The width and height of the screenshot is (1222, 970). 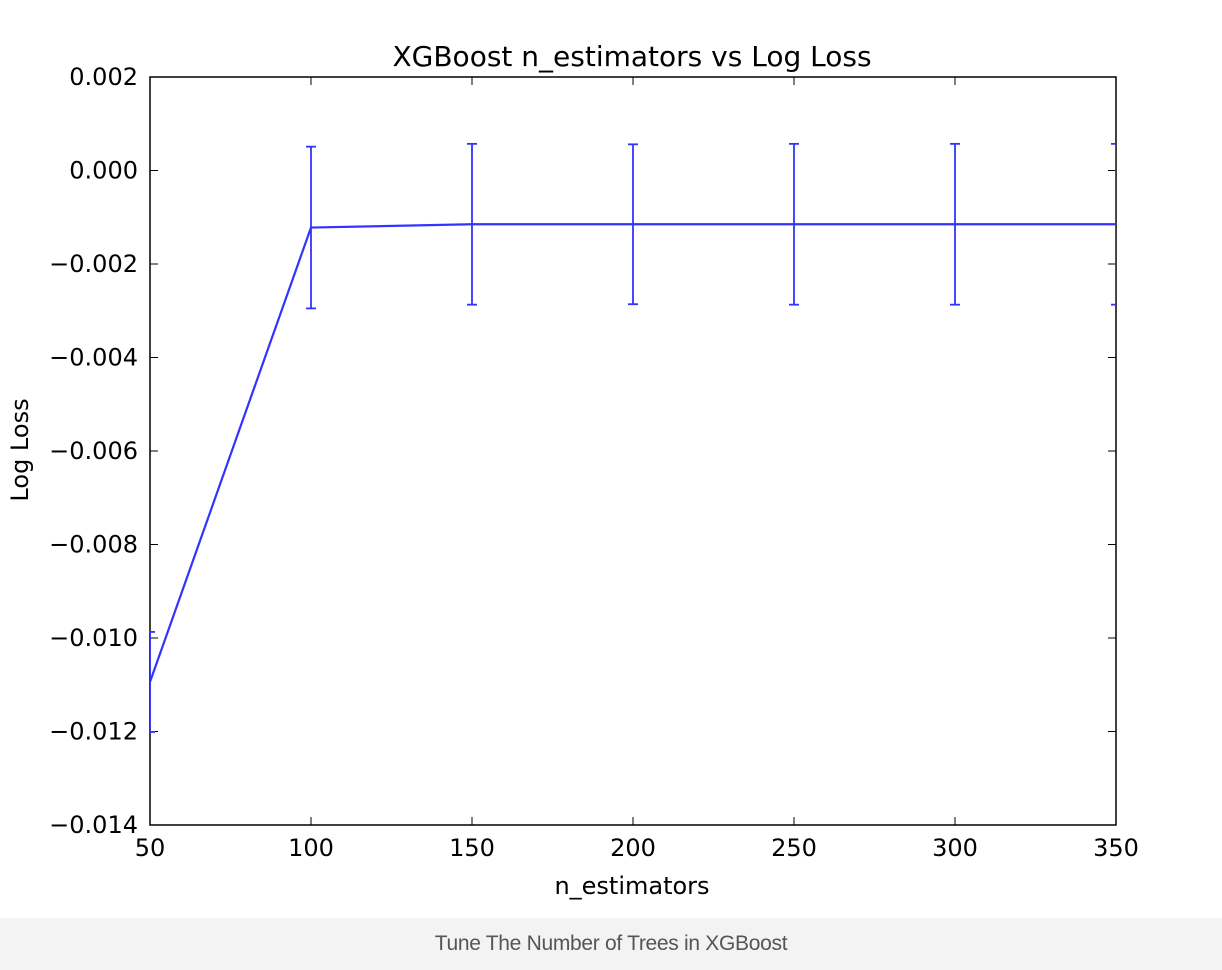 I want to click on x-tick-label: 300, so click(x=955, y=848).